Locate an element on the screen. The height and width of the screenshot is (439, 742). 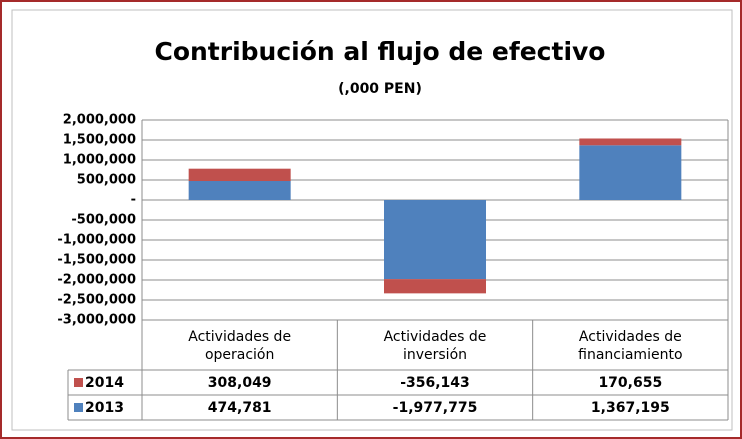
data-label: -356,143 is located at coordinates (435, 382).